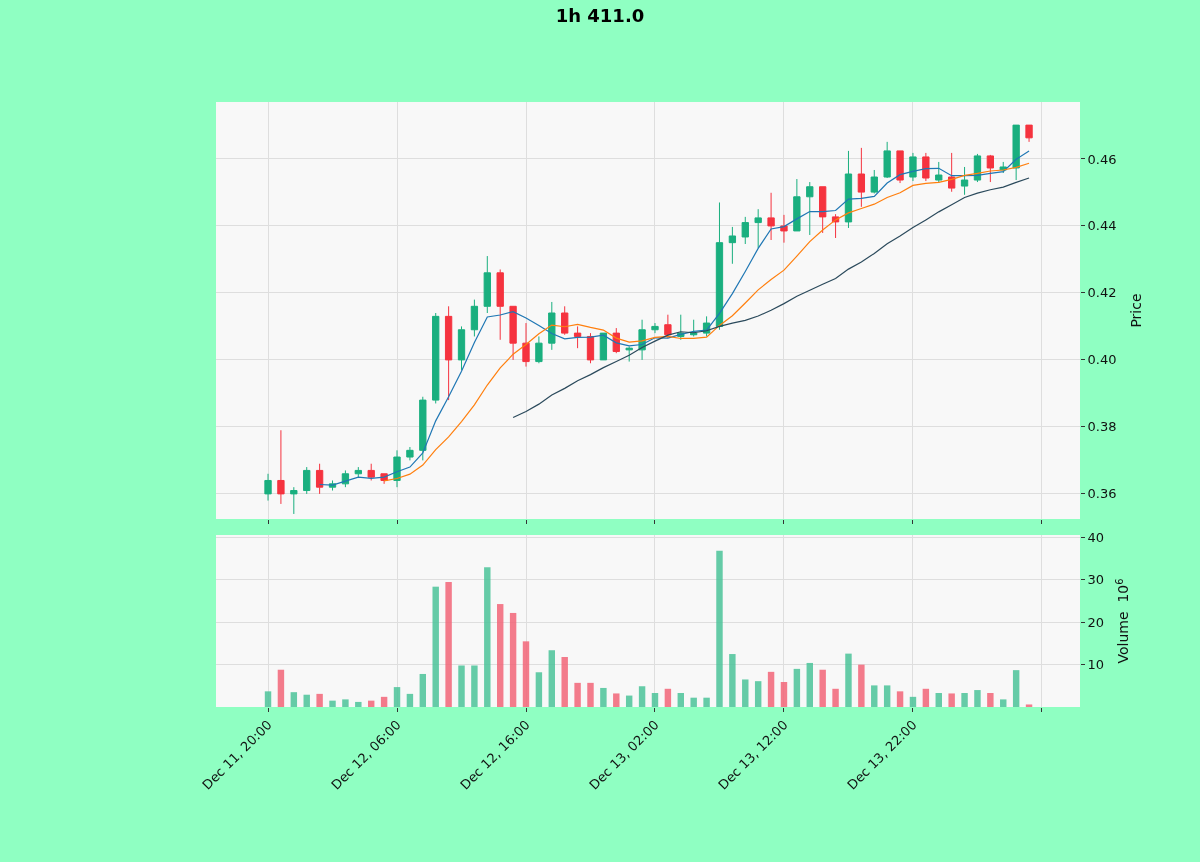  Describe the element at coordinates (771, 298) in the screenshot. I see `line-series` at that location.